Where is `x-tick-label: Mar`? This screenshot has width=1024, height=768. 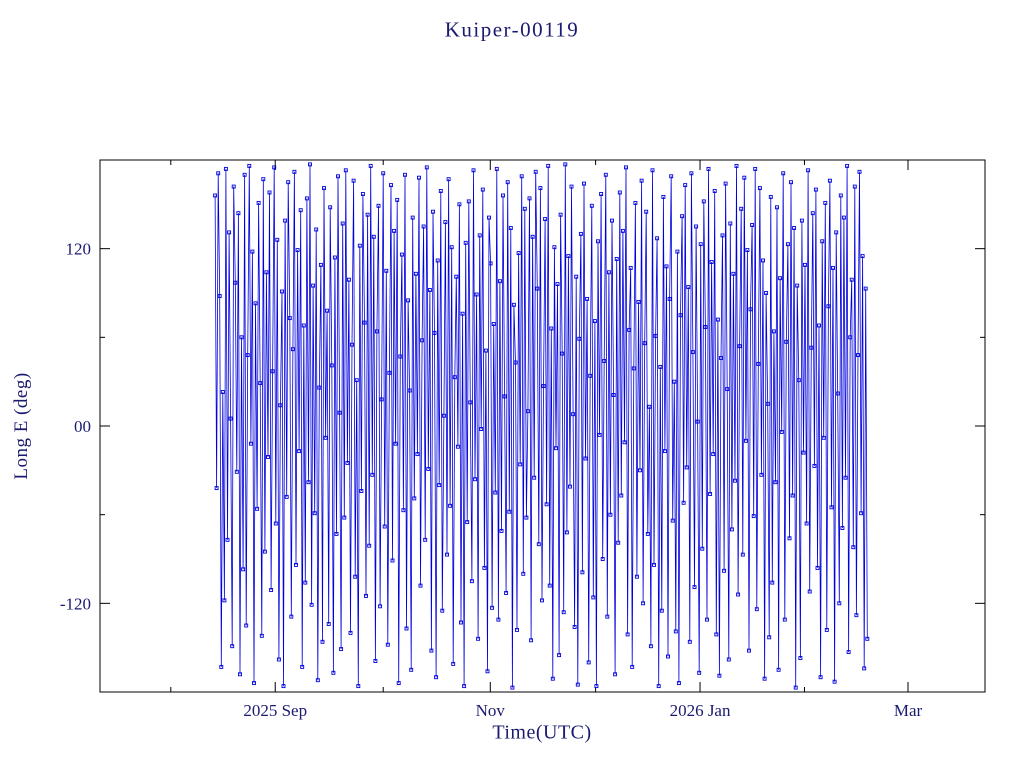 x-tick-label: Mar is located at coordinates (908, 710).